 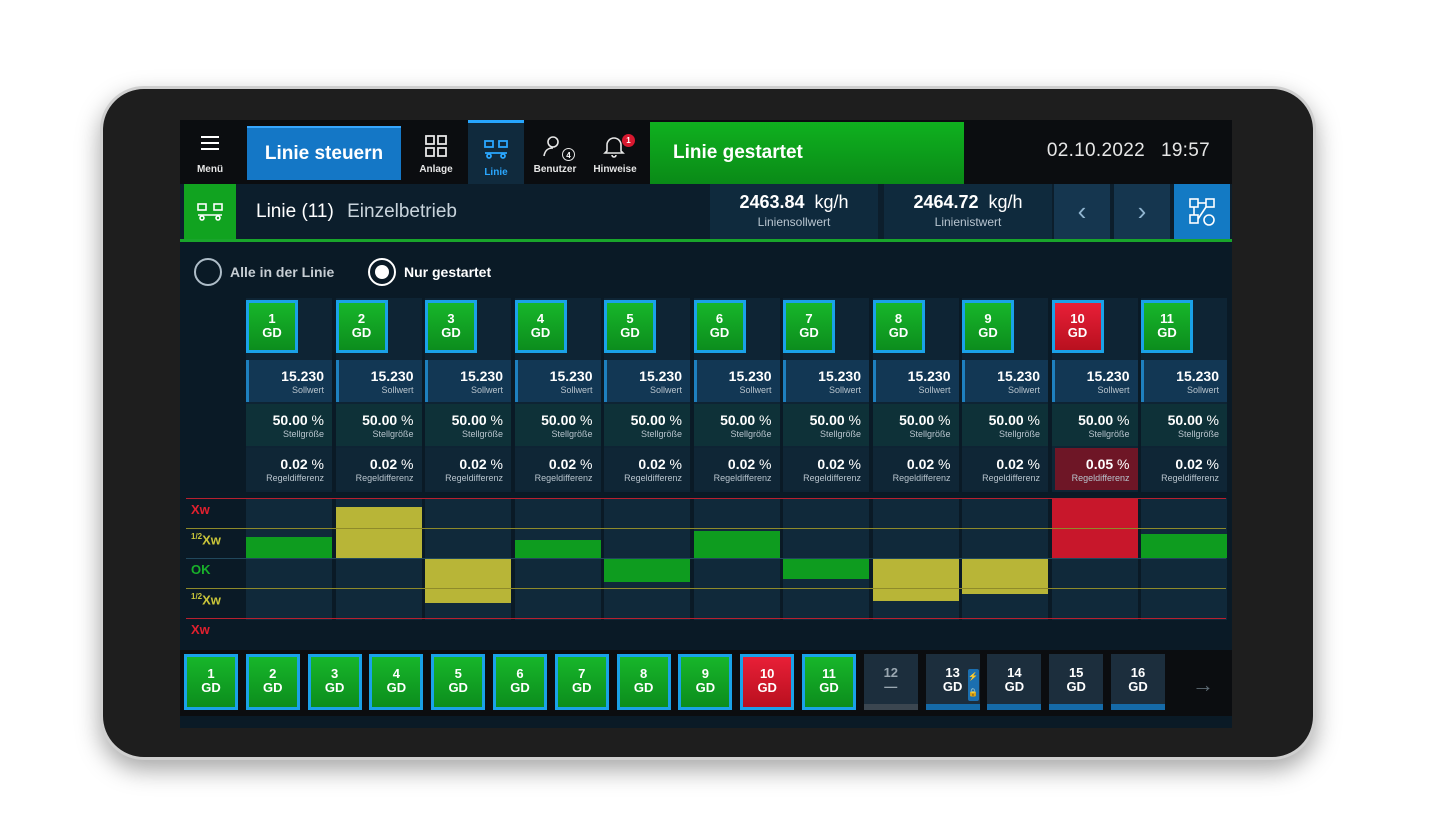 What do you see at coordinates (1077, 326) in the screenshot?
I see `doser-tile: 10 GD` at bounding box center [1077, 326].